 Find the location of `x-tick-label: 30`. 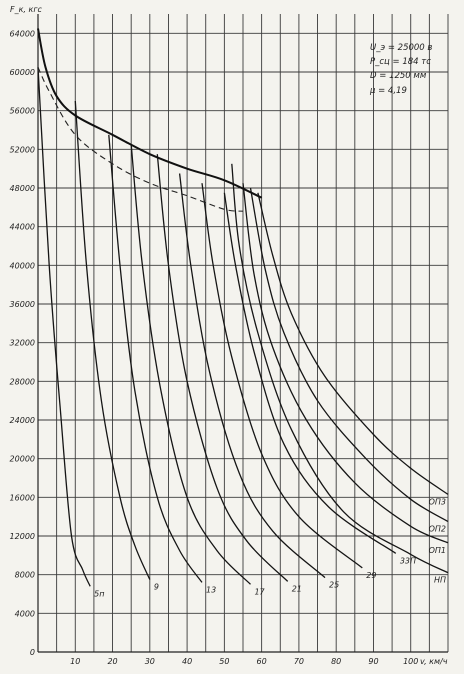

x-tick-label: 30 is located at coordinates (150, 661).